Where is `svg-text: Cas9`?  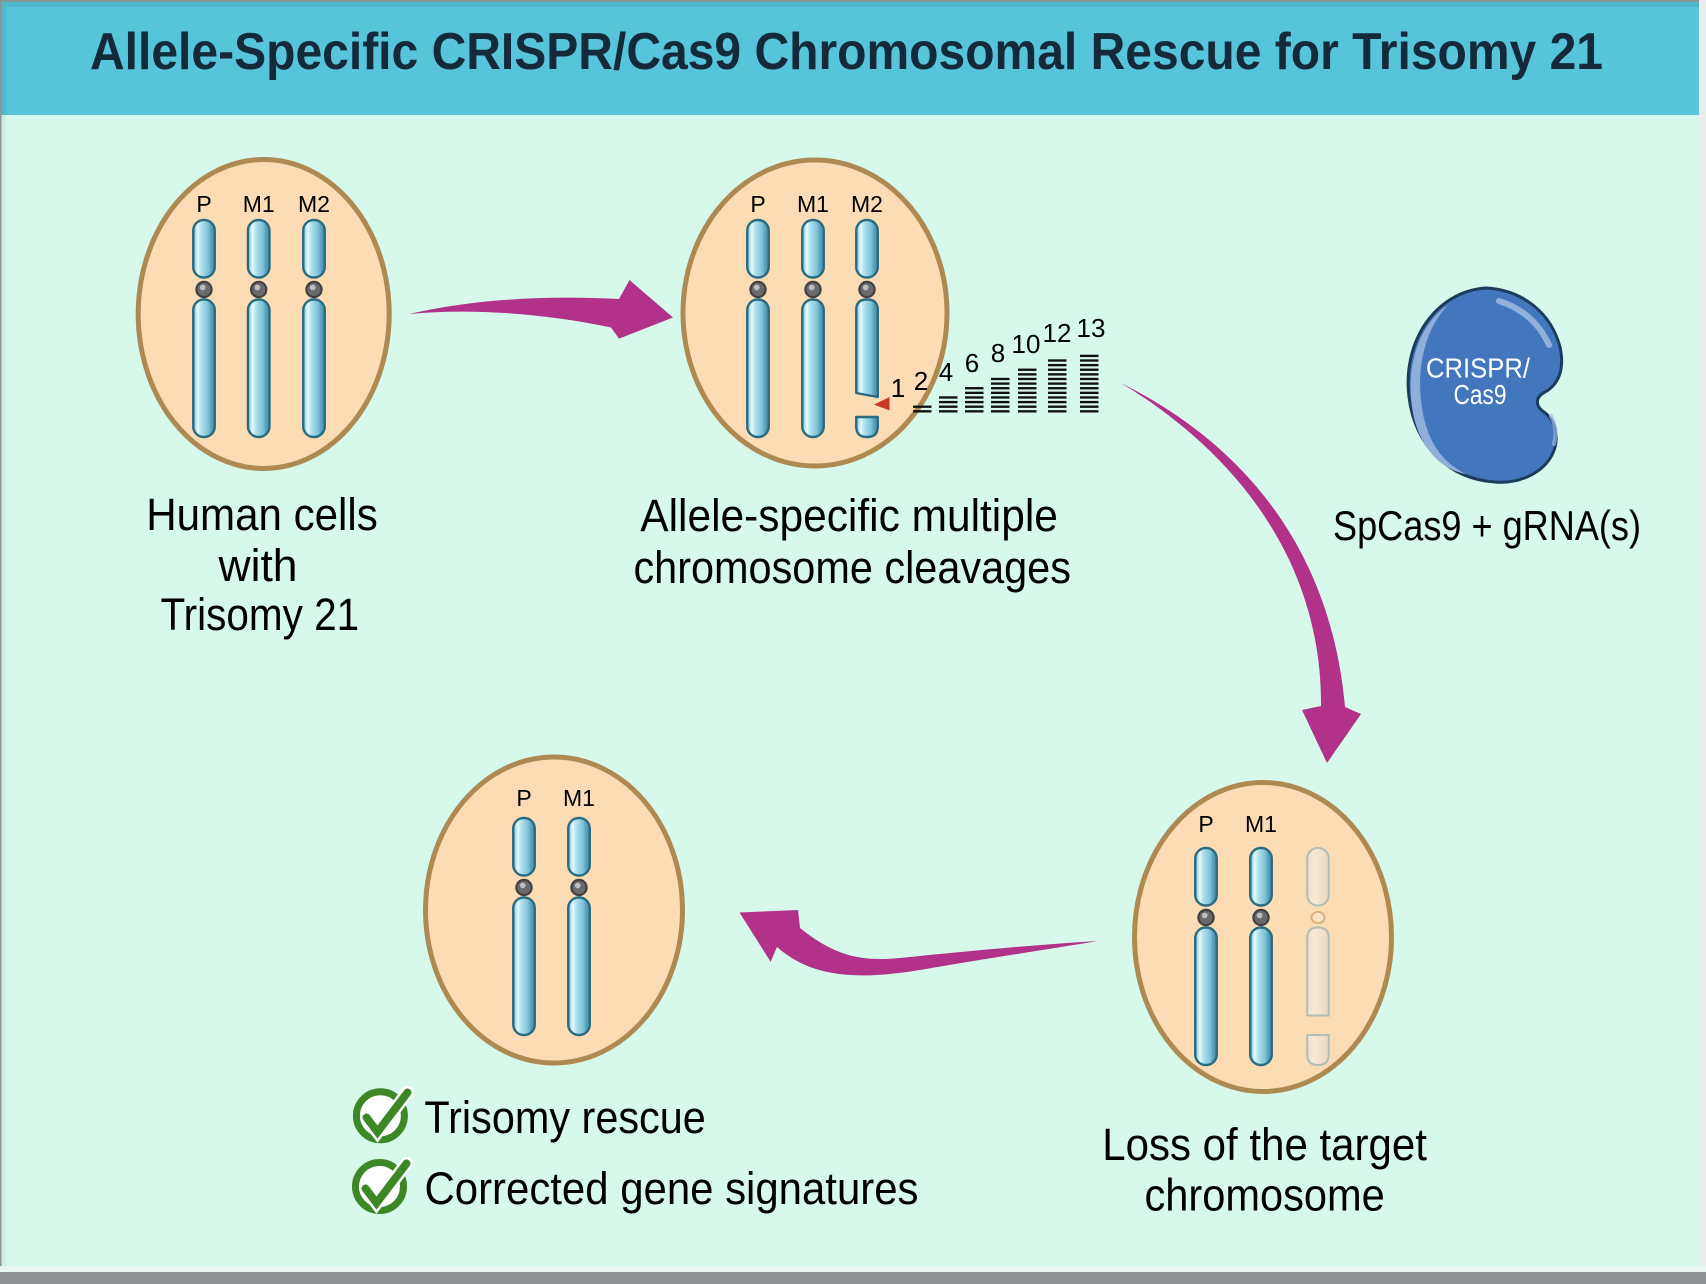 svg-text: Cas9 is located at coordinates (1480, 394).